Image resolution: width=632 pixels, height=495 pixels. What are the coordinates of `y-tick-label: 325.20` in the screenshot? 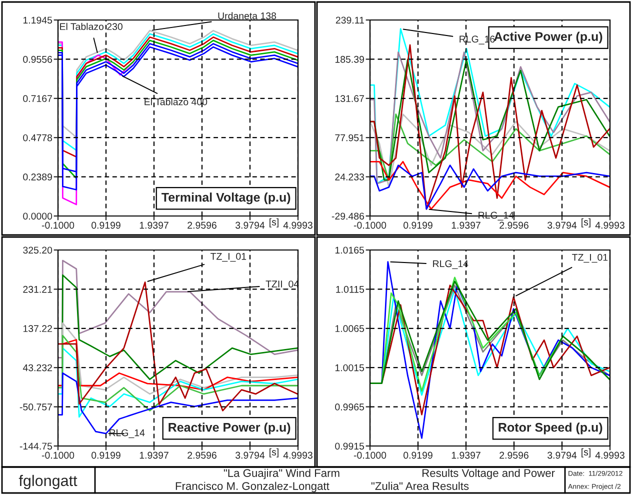 It's located at (37, 250).